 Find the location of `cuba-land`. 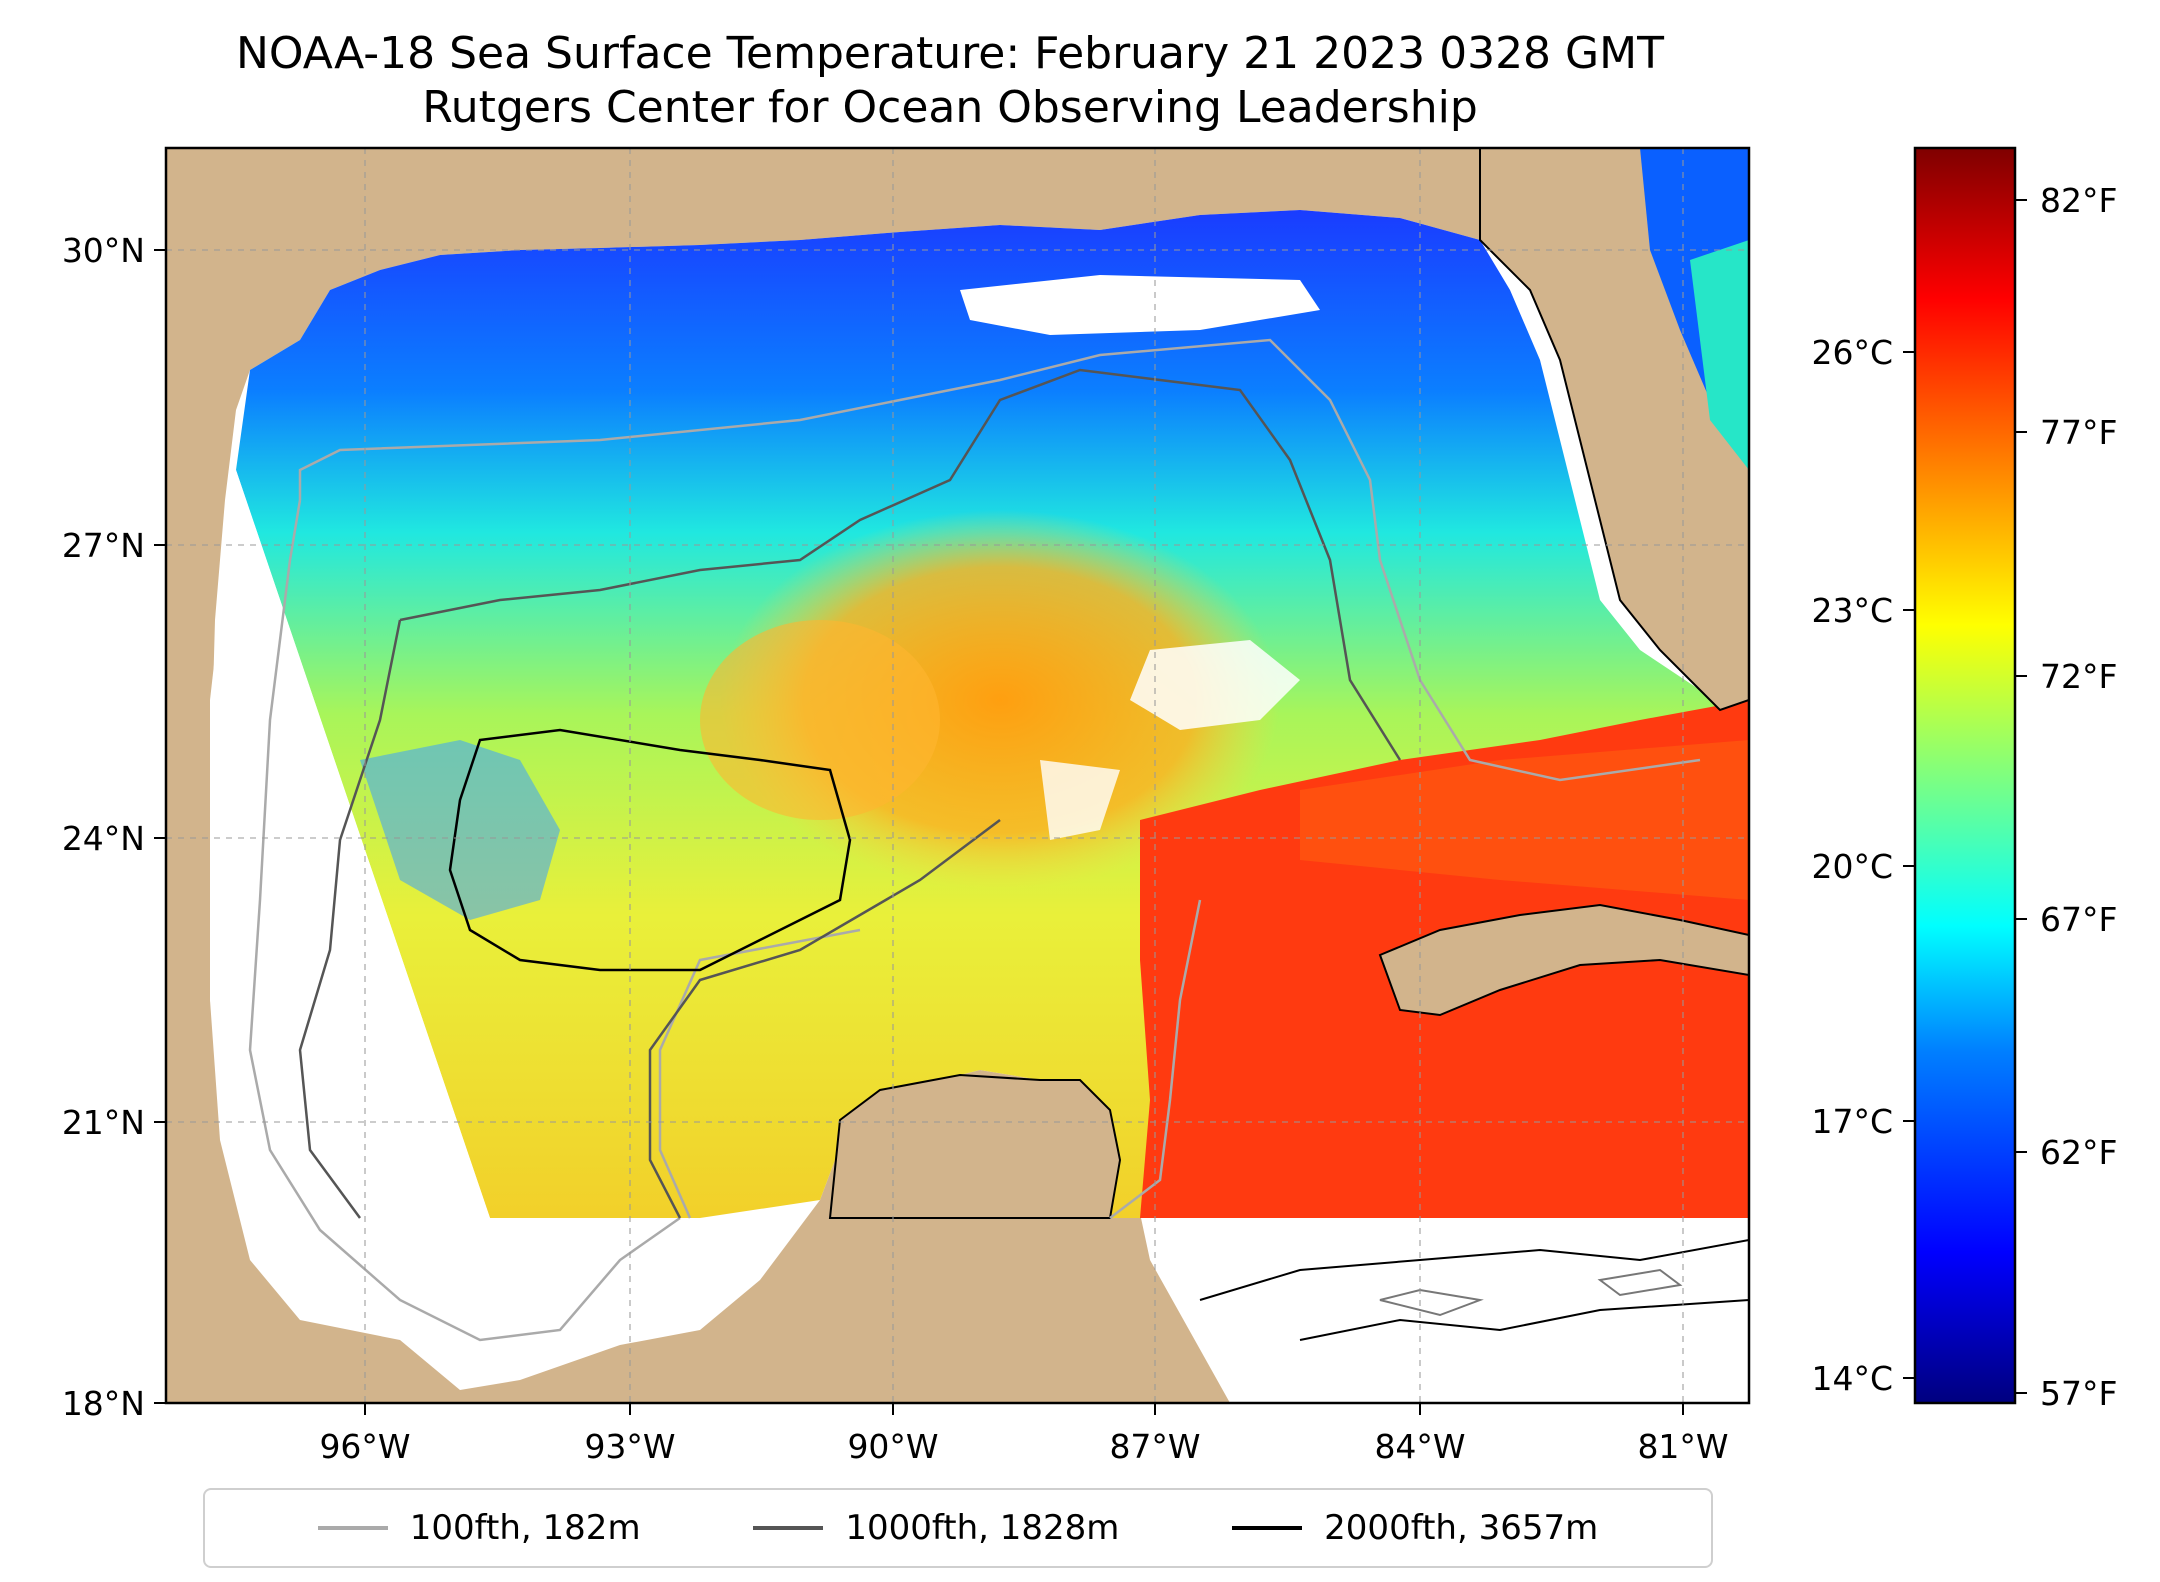

cuba-land is located at coordinates (1563, 960).